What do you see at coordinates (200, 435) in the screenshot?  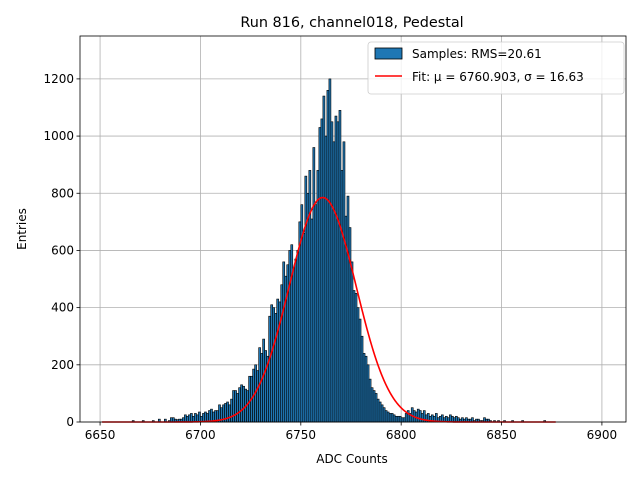 I see `x-tick-label: 6700` at bounding box center [200, 435].